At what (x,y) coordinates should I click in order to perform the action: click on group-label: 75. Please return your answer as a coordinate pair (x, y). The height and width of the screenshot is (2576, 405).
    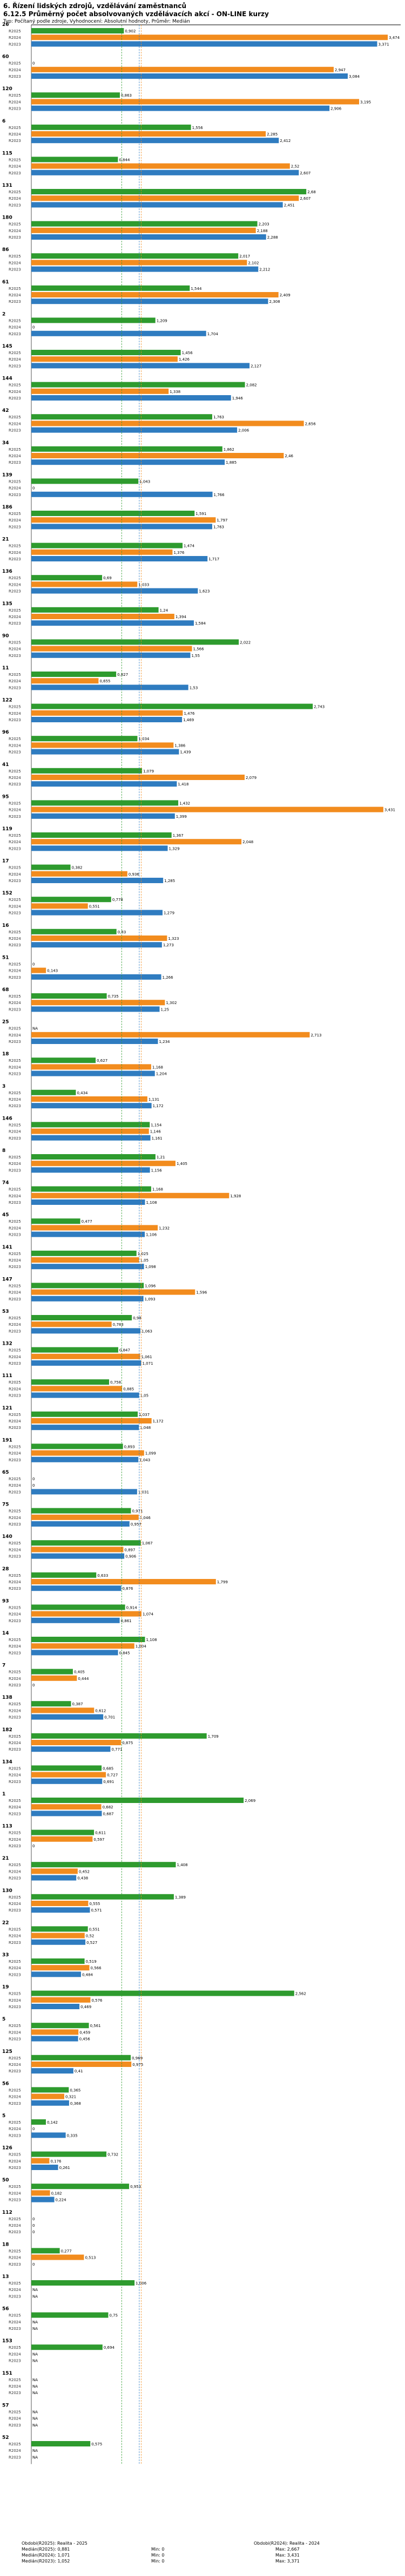
    Looking at the image, I should click on (5, 1505).